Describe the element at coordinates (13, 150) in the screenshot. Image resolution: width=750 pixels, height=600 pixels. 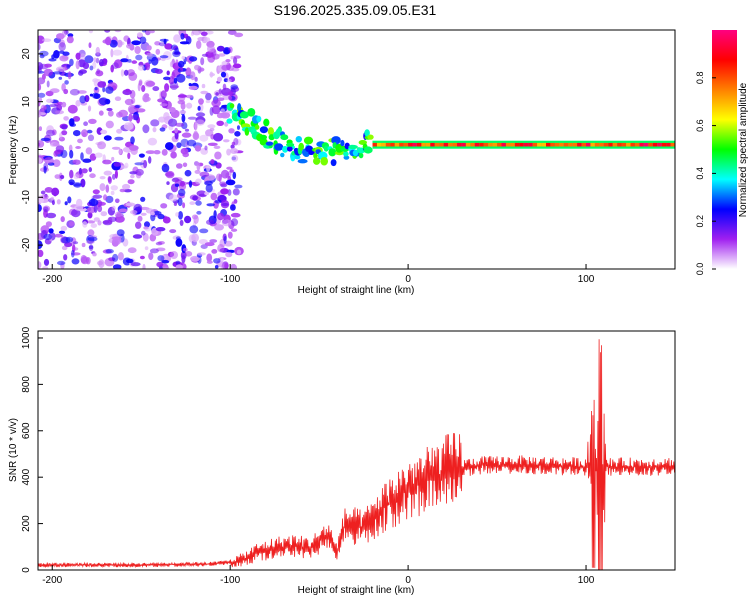
I see `spectrogram-y-label: Frequency (Hz)` at that location.